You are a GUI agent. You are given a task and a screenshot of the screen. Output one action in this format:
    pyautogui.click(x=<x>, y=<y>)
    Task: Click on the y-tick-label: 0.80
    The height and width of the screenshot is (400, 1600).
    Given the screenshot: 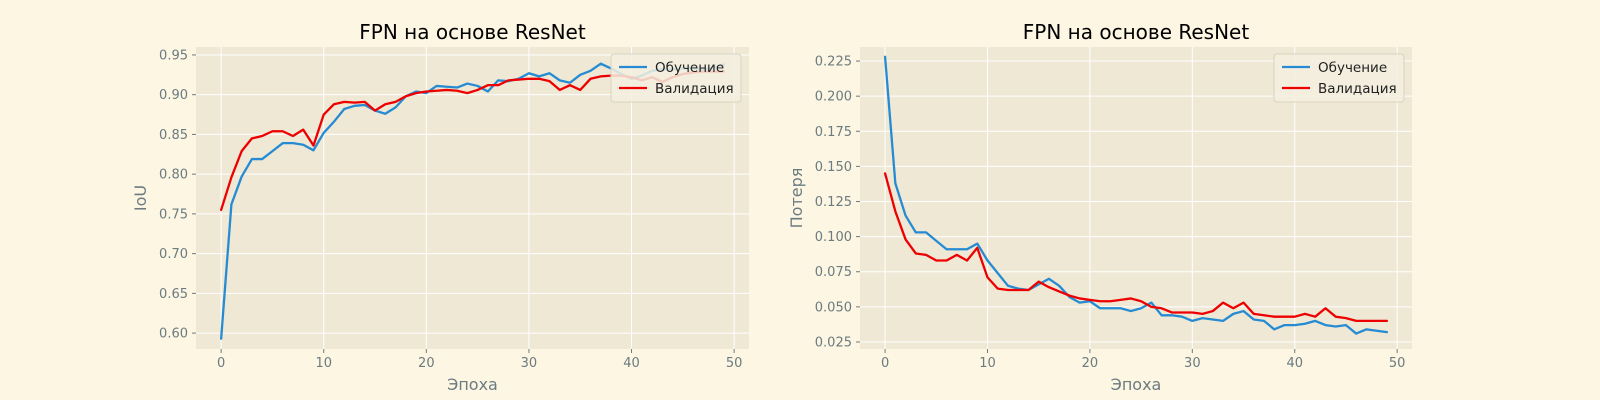 What is the action you would take?
    pyautogui.click(x=173, y=175)
    